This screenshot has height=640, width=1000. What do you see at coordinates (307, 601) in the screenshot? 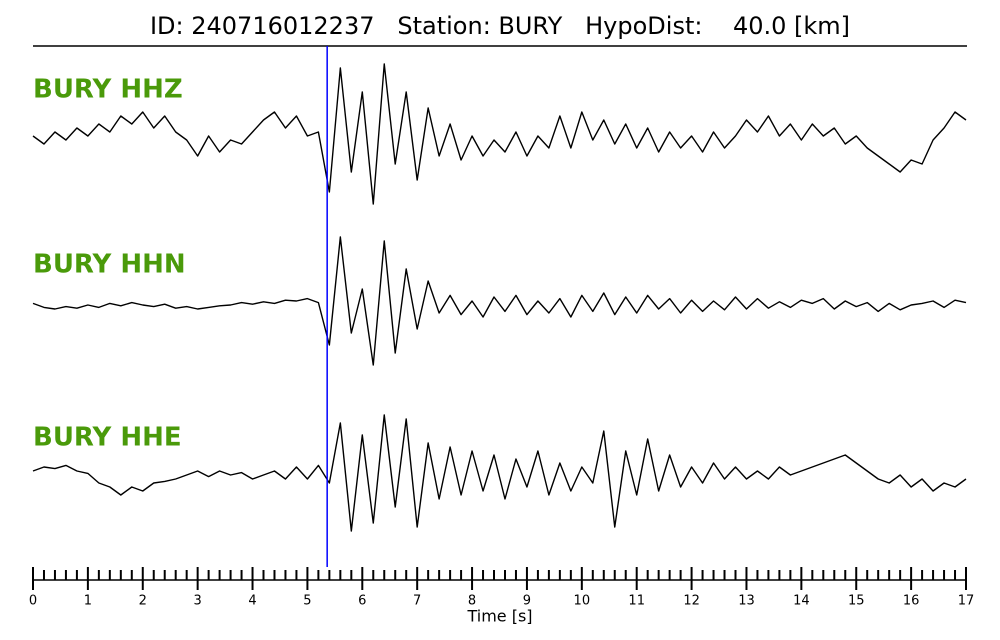
I see `x-tick-label: 5` at bounding box center [307, 601].